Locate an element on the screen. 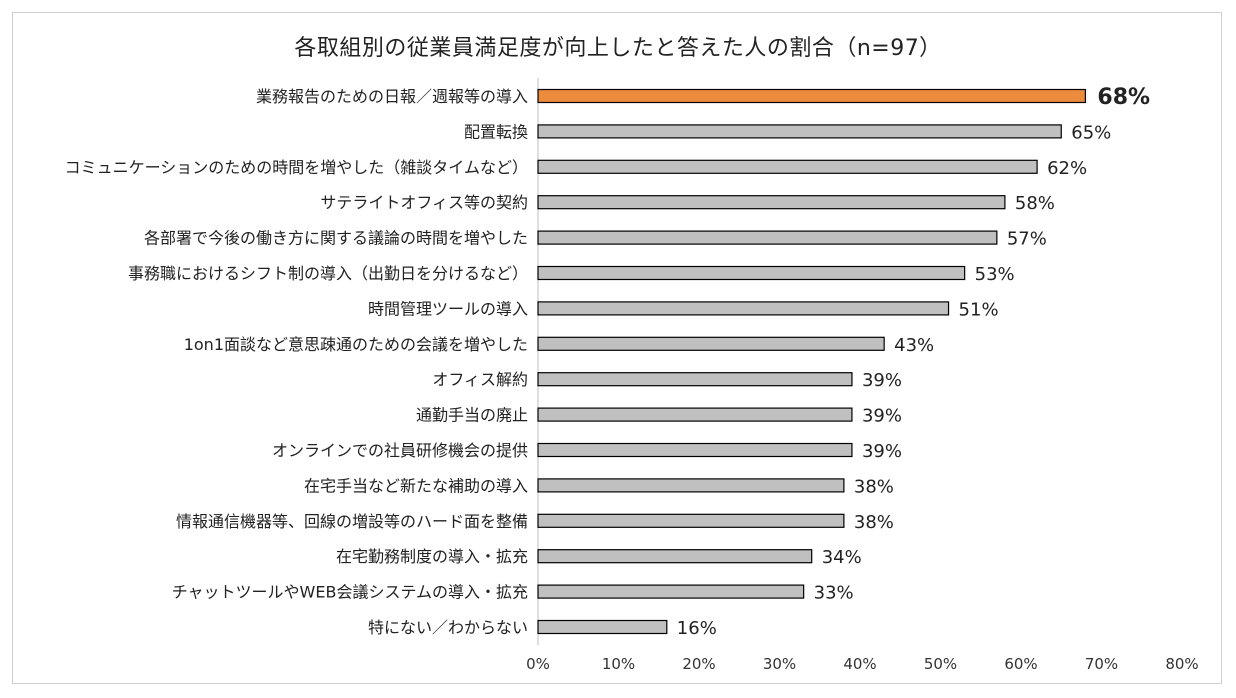 The height and width of the screenshot is (698, 1236). x-tick-label: 0% is located at coordinates (538, 664).